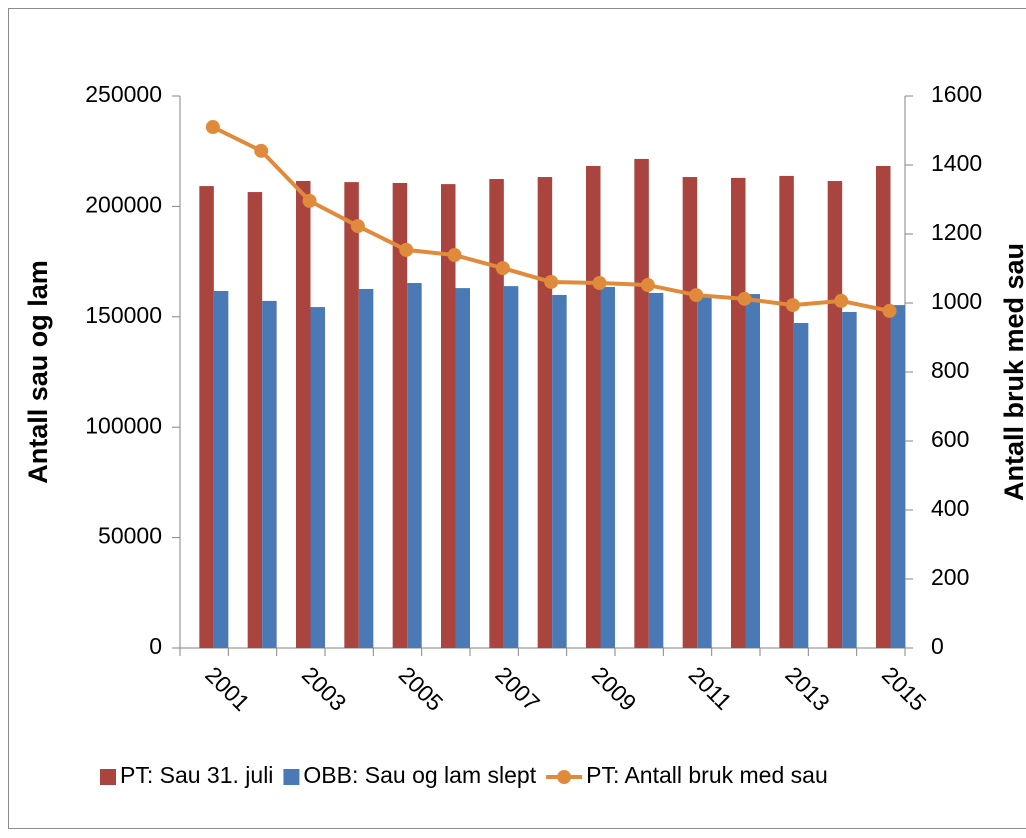  What do you see at coordinates (38, 372) in the screenshot?
I see `y-axis-title: Antall sau og lam` at bounding box center [38, 372].